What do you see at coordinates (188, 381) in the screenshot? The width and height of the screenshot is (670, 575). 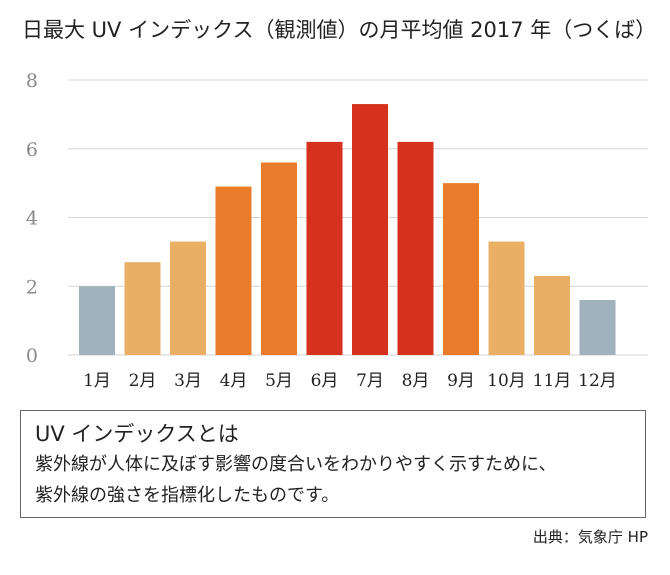 I see `x-tick-label: 3月` at bounding box center [188, 381].